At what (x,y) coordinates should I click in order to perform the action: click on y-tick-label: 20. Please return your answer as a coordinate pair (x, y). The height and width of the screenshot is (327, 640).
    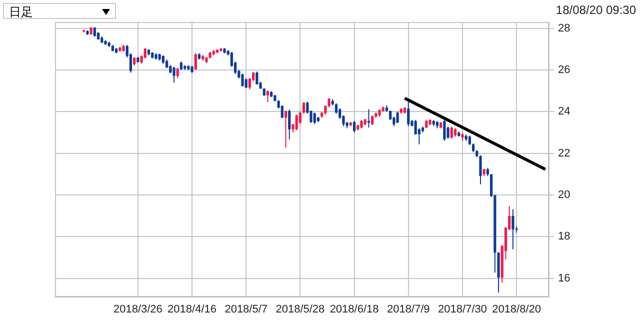
    Looking at the image, I should click on (564, 194).